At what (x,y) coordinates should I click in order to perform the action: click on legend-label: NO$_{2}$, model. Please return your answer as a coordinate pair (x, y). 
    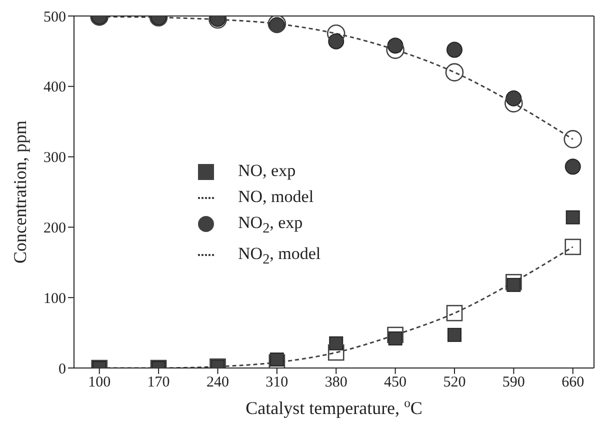
    Looking at the image, I should click on (279, 256).